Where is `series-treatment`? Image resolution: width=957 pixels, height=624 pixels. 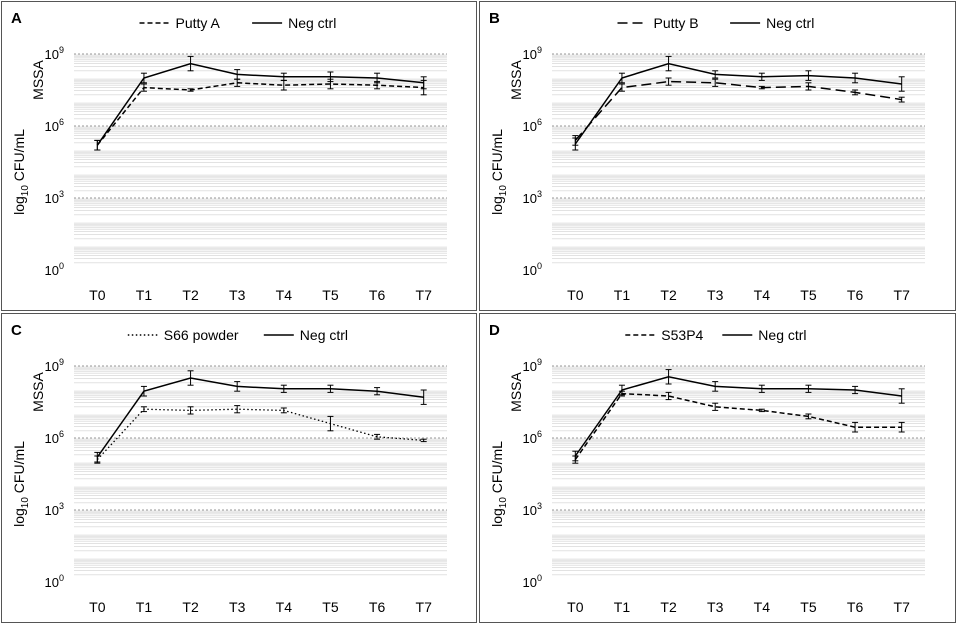 series-treatment is located at coordinates (738, 427).